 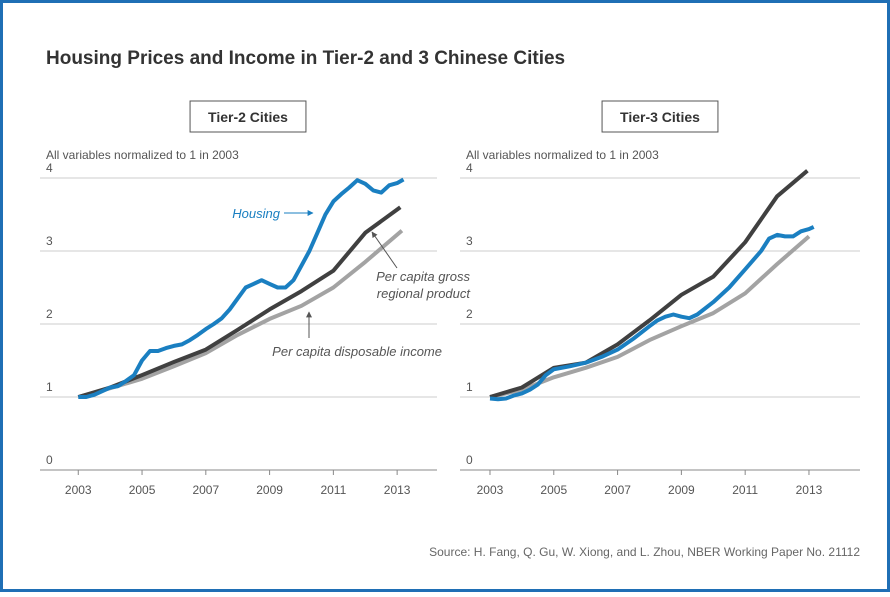 What do you see at coordinates (424, 293) in the screenshot?
I see `annotation: regional product` at bounding box center [424, 293].